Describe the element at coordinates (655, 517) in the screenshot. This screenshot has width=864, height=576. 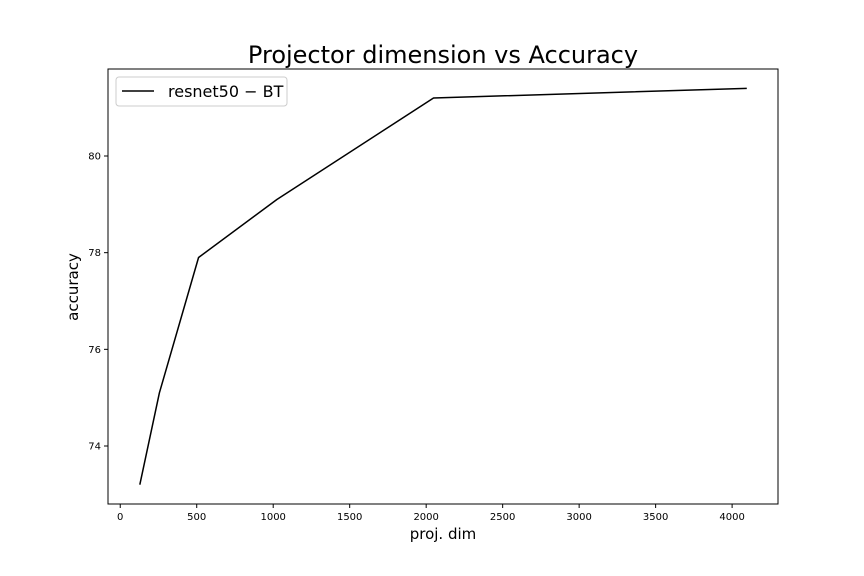
I see `x-tick-label: 3500` at that location.